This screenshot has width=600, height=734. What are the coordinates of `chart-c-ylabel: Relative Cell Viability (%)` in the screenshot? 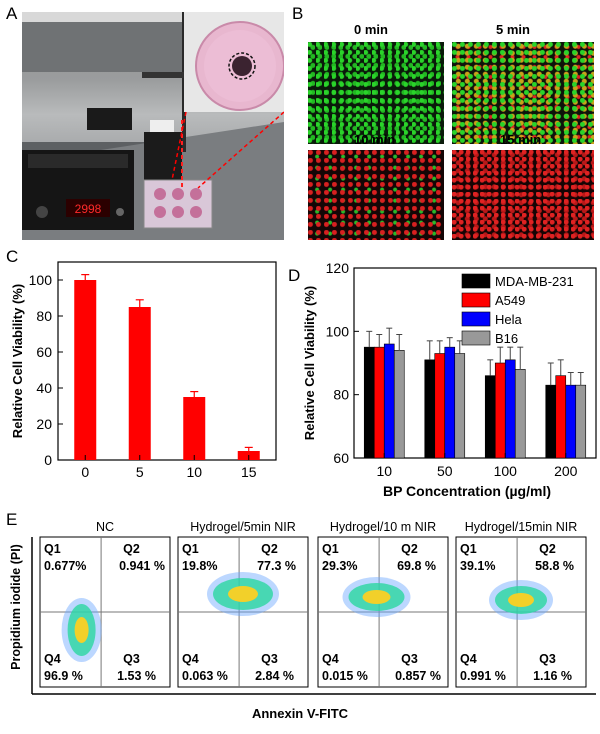 It's located at (17, 361).